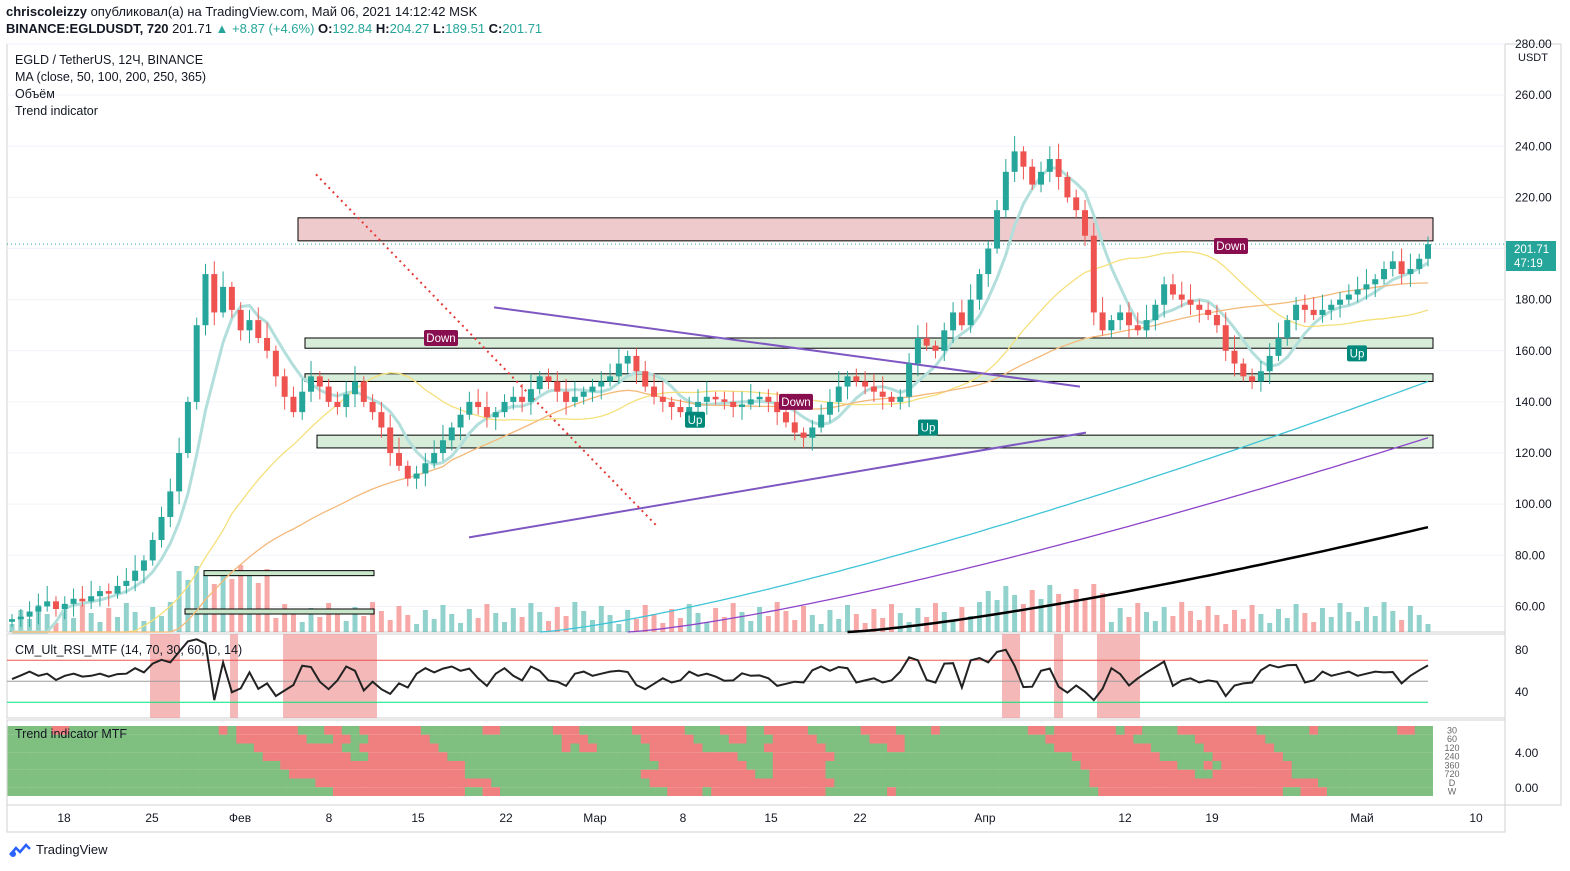  Describe the element at coordinates (1476, 818) in the screenshot. I see `time-tick-label: 10` at that location.